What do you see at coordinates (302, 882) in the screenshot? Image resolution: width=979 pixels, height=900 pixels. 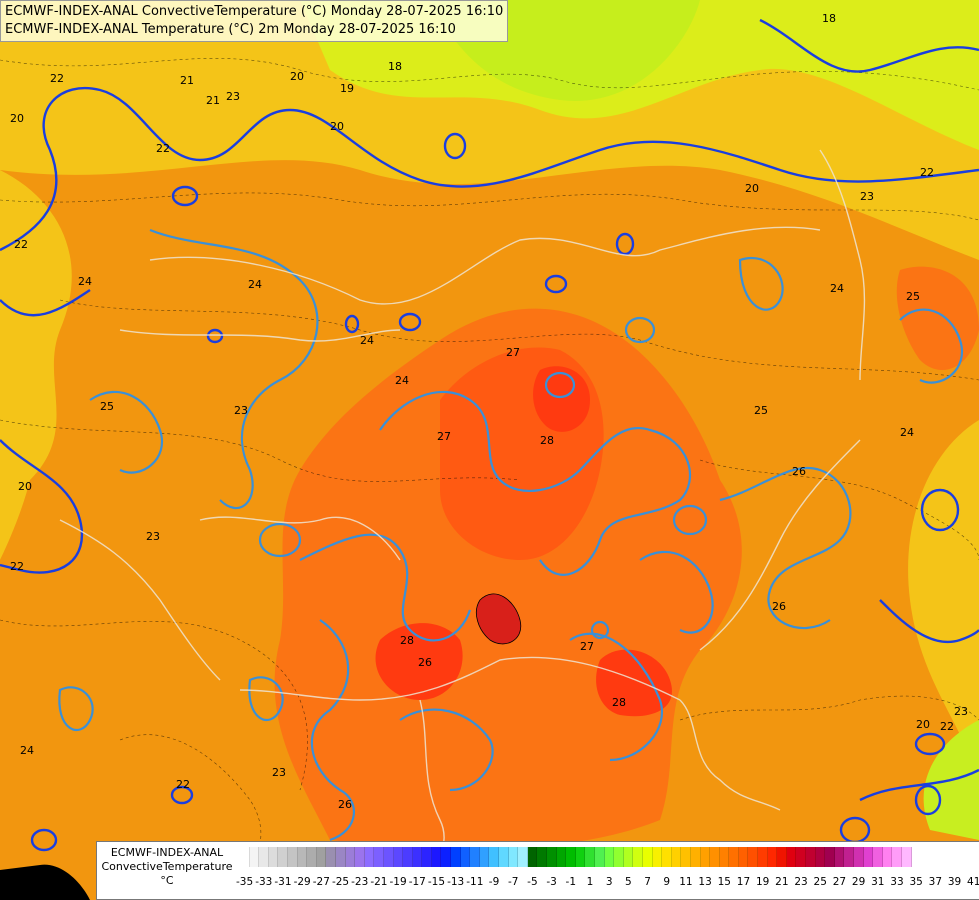 I see `legend-tick-label: -29` at bounding box center [302, 882].